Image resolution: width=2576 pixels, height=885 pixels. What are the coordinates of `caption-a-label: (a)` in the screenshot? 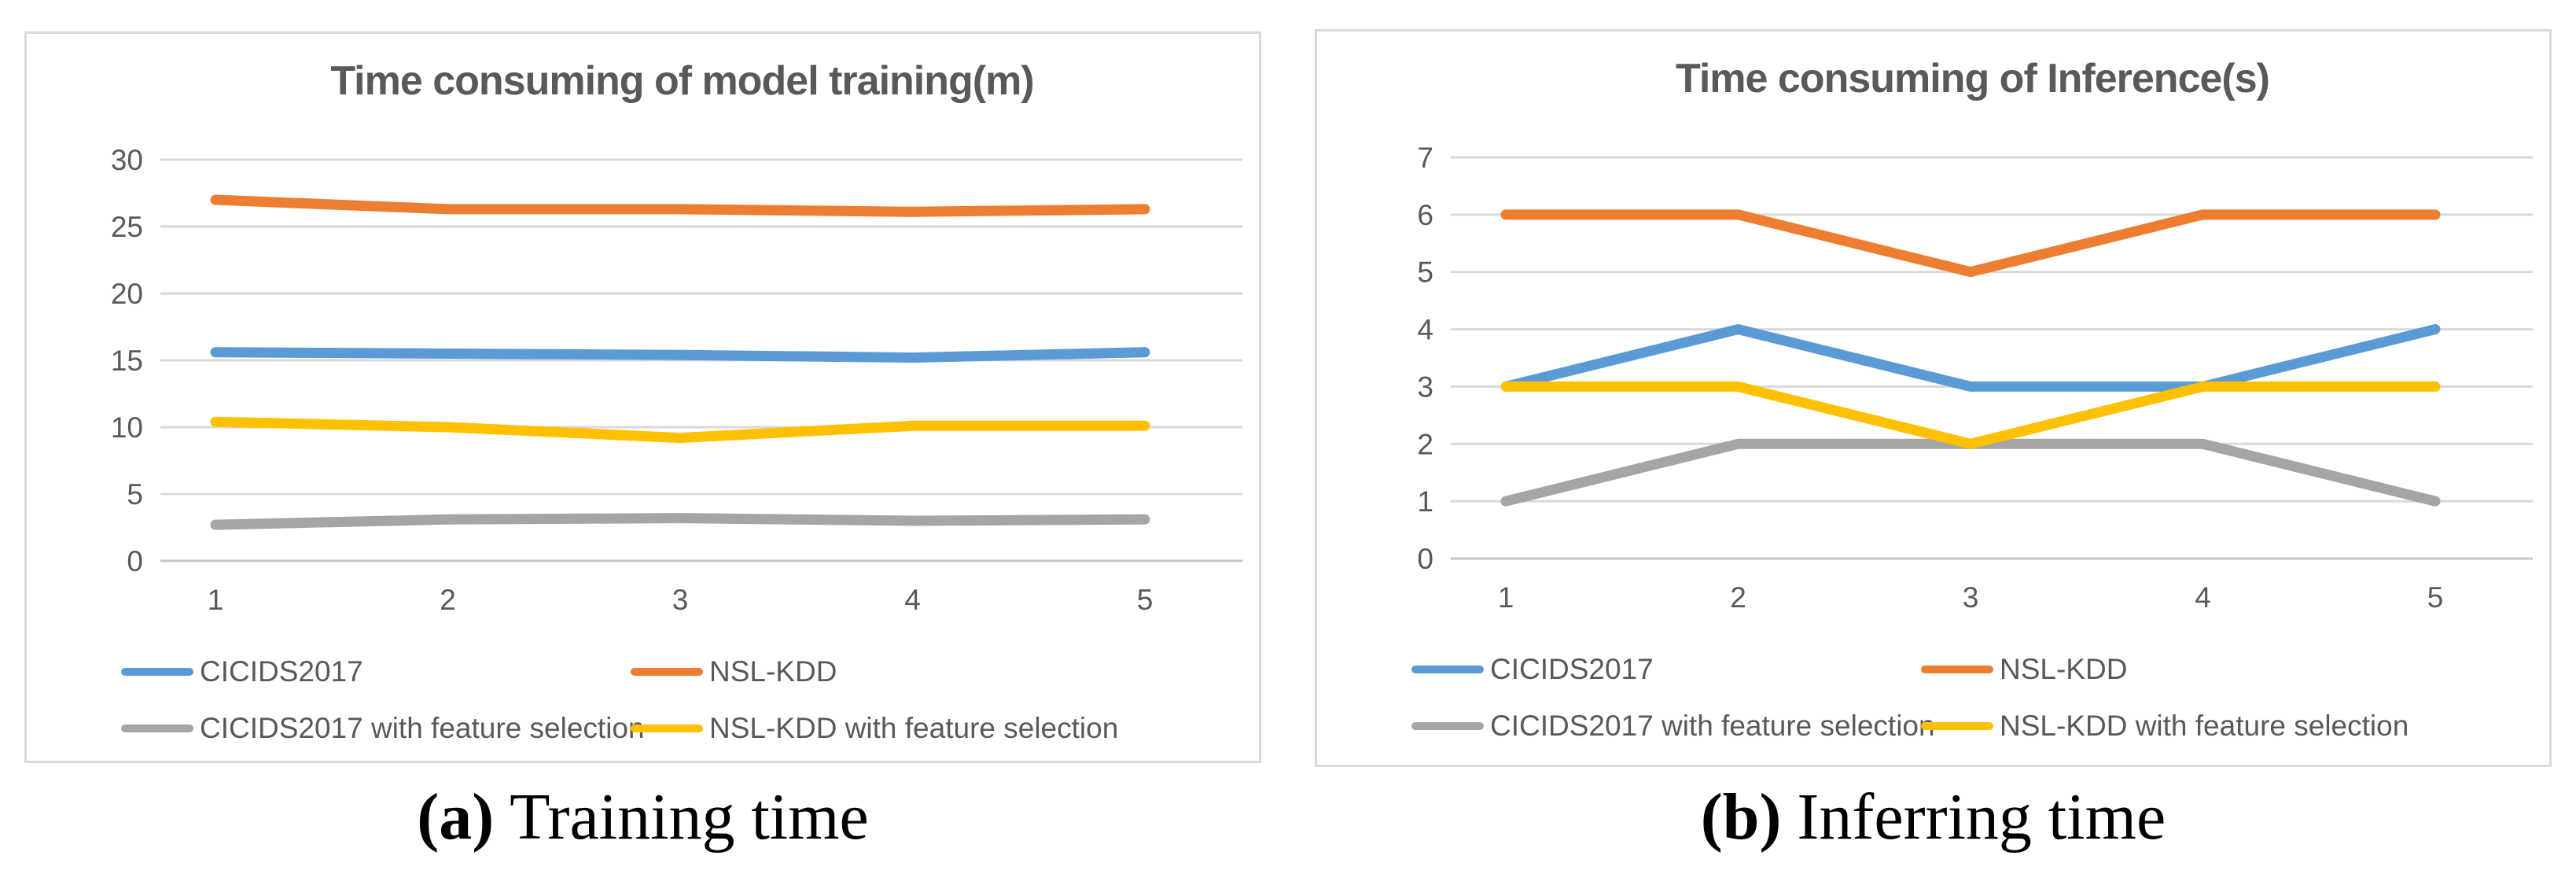 It's located at (456, 817).